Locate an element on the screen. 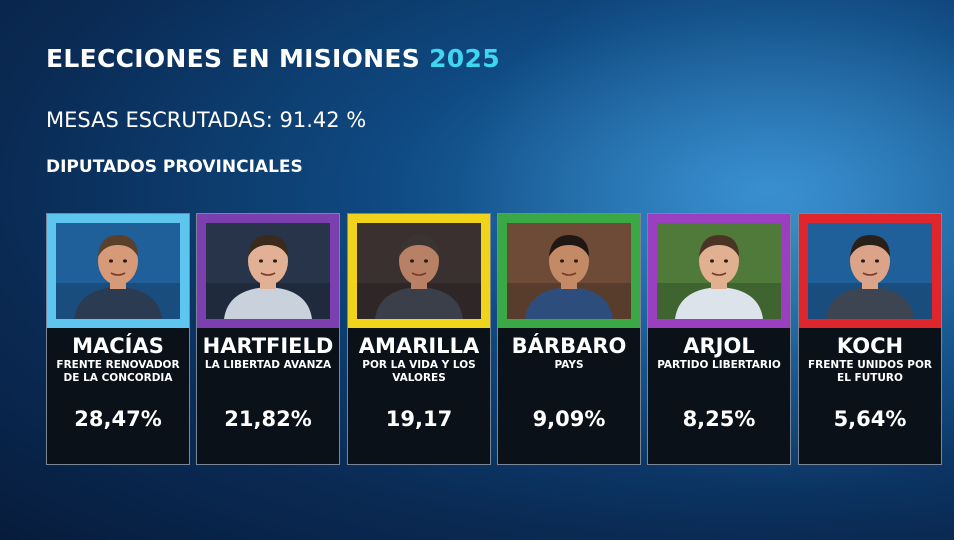 This screenshot has height=540, width=954. vote-percentage: 9,09% is located at coordinates (569, 419).